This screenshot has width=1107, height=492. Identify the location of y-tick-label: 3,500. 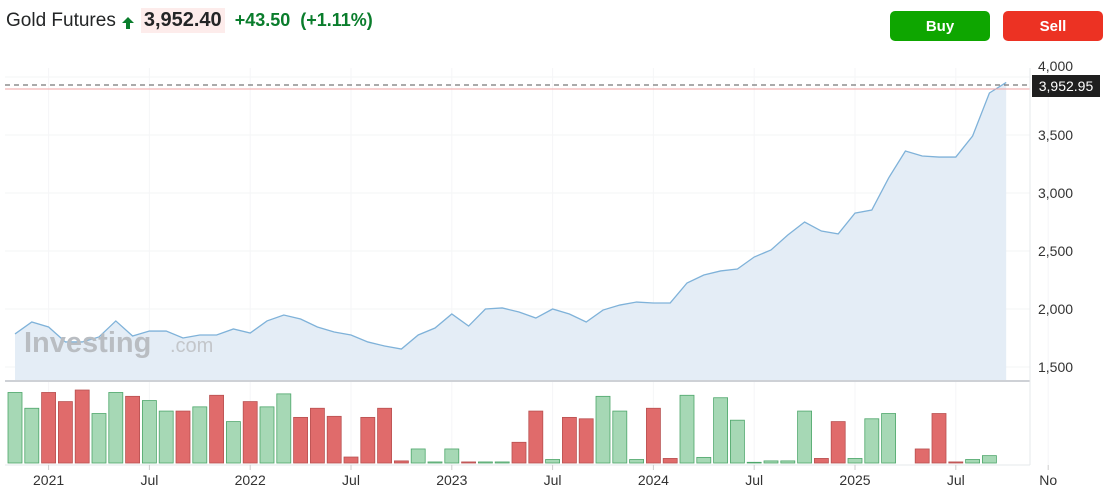
(1055, 135).